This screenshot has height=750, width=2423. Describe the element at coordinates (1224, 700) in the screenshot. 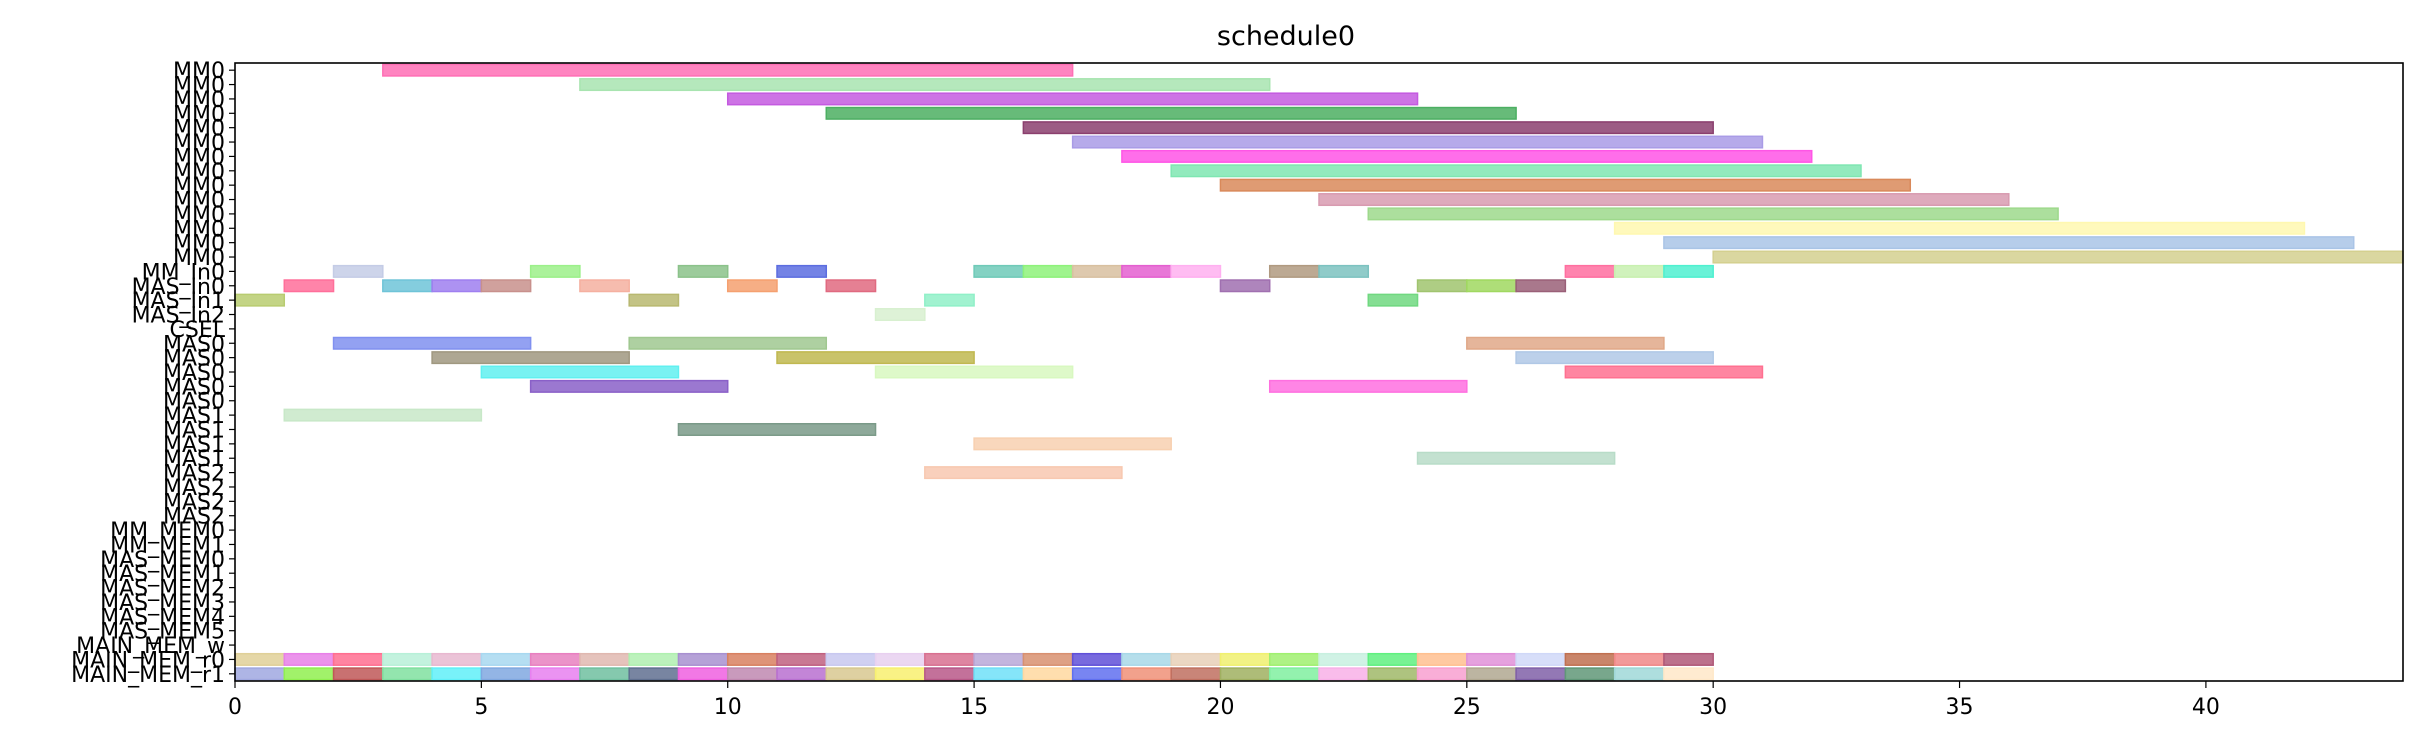

I see `x-axis: 0 5 10 15 20 25 30 35 40` at that location.